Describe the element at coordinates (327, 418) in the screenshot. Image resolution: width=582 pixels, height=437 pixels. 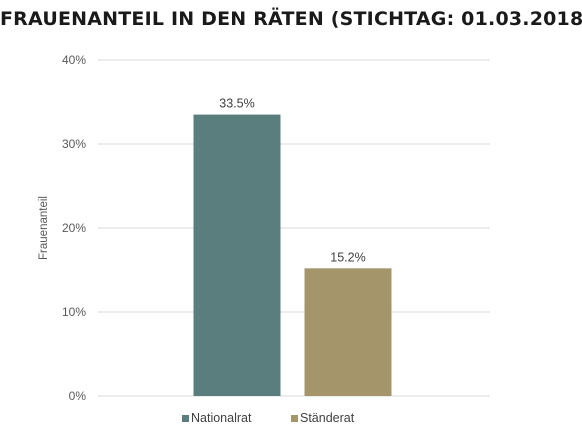
I see `legend-label: Ständerat` at that location.